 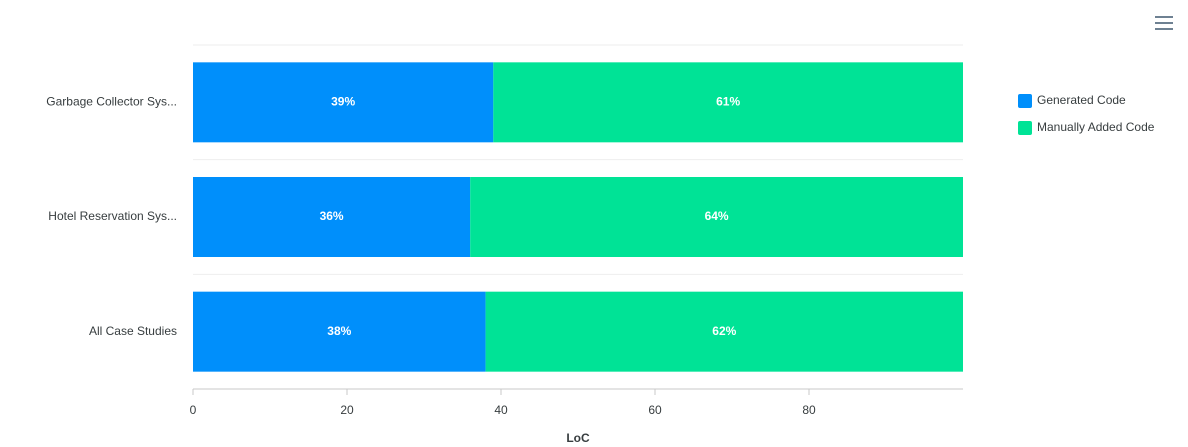 I want to click on data-label: 62%, so click(x=724, y=331).